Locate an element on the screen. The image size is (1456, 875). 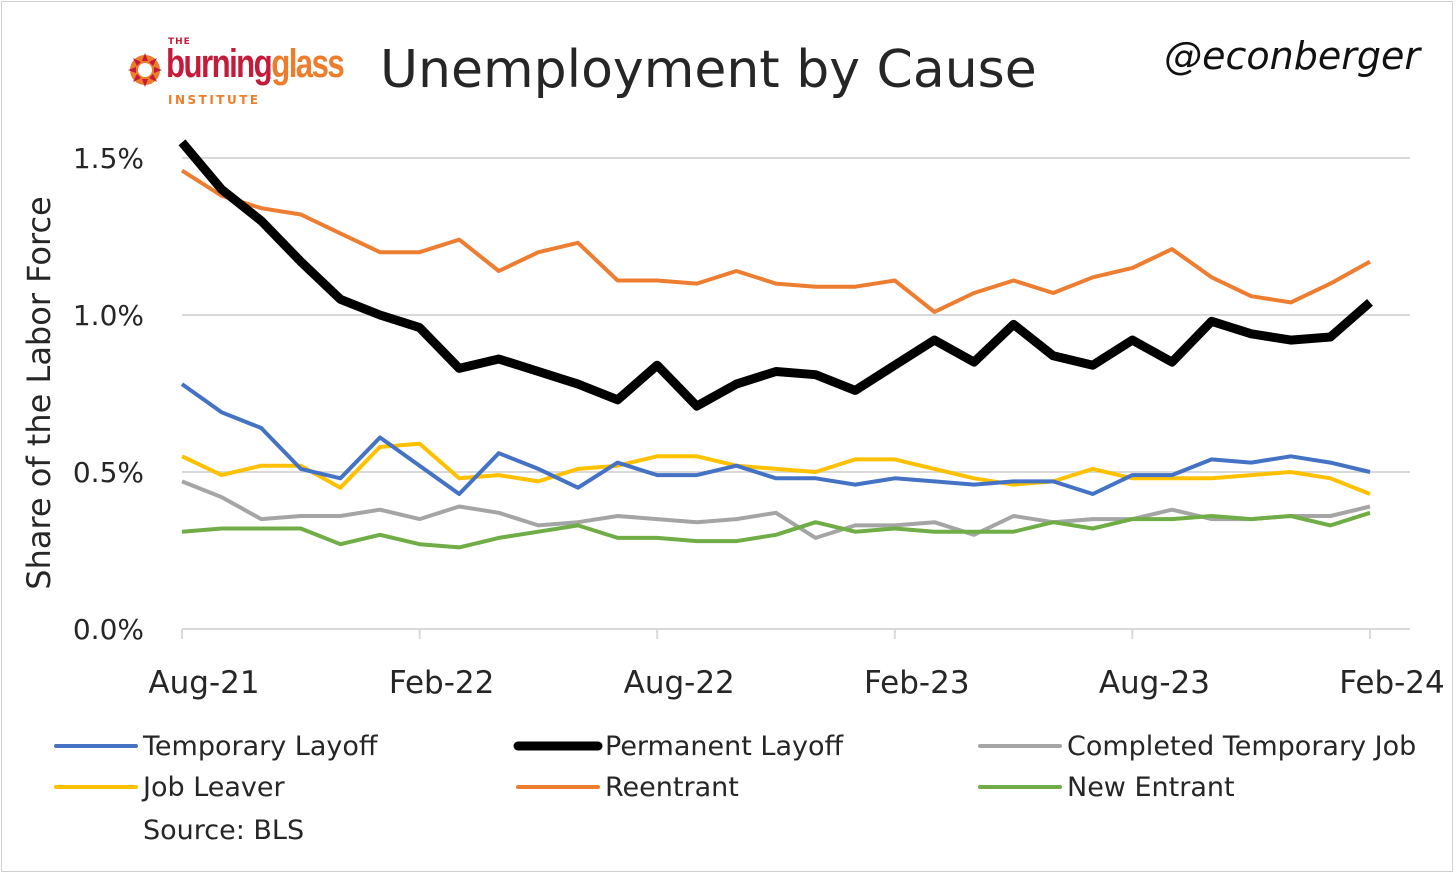
x-tick-label: Aug-23 is located at coordinates (1154, 683).